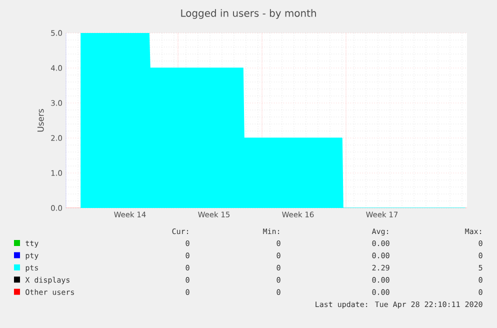 The image size is (497, 328). Describe the element at coordinates (248, 14) in the screenshot. I see `chart-title: Logged in users - by month` at that location.